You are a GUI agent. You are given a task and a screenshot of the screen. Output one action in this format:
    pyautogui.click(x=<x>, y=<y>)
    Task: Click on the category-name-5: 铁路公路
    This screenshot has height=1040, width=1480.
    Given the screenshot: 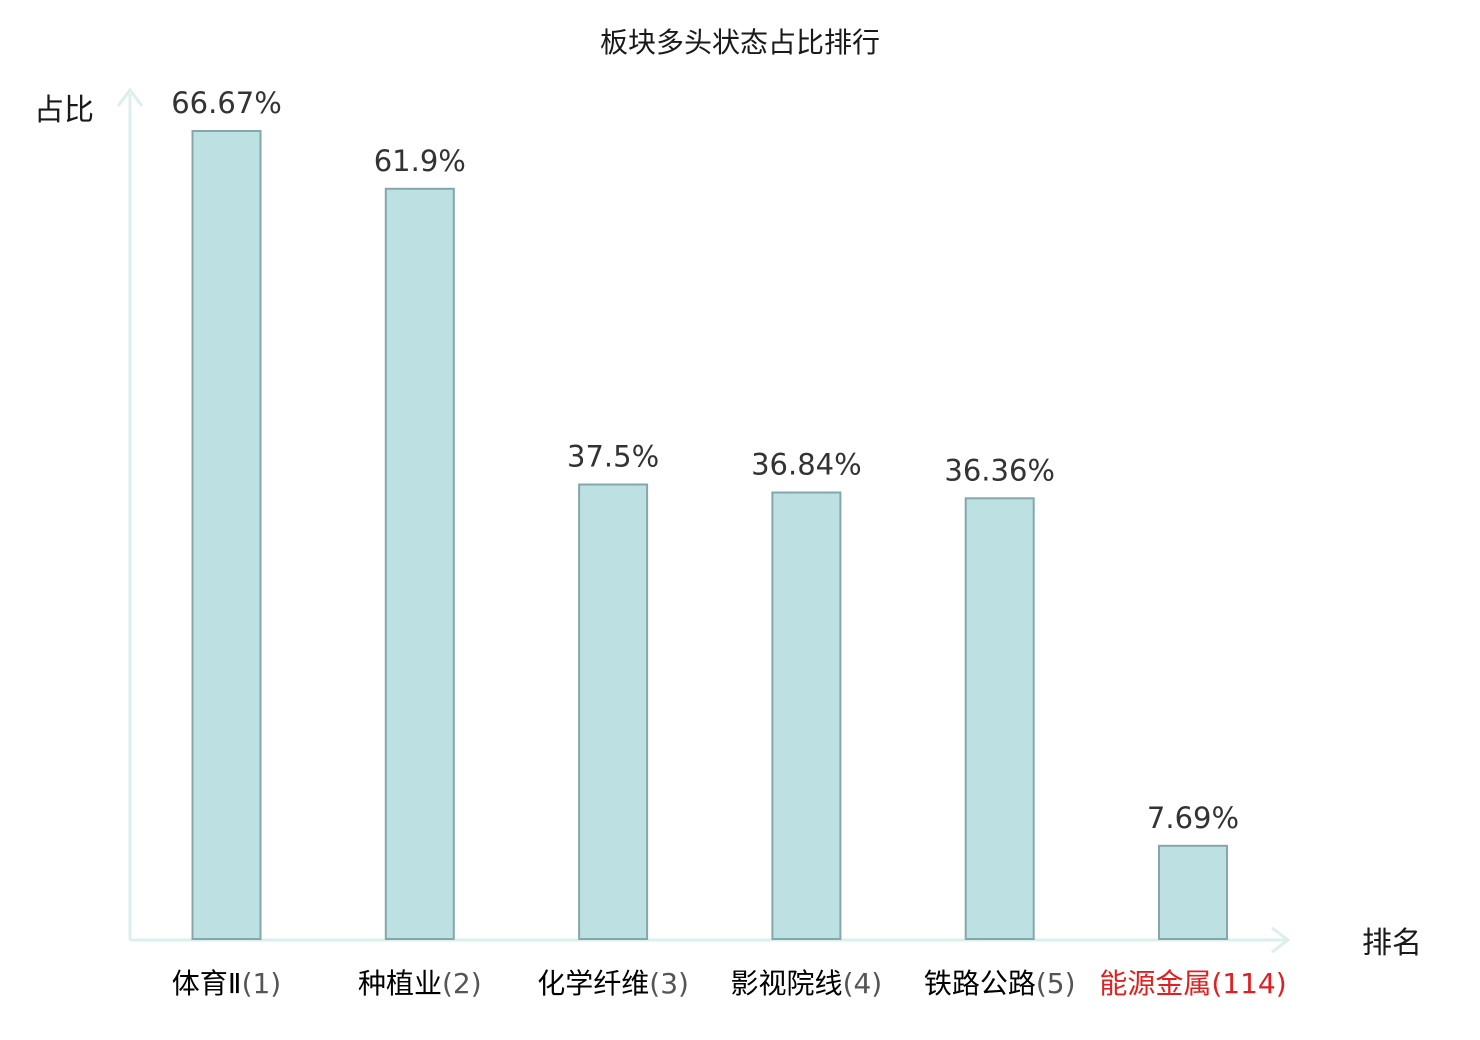 What is the action you would take?
    pyautogui.click(x=980, y=983)
    